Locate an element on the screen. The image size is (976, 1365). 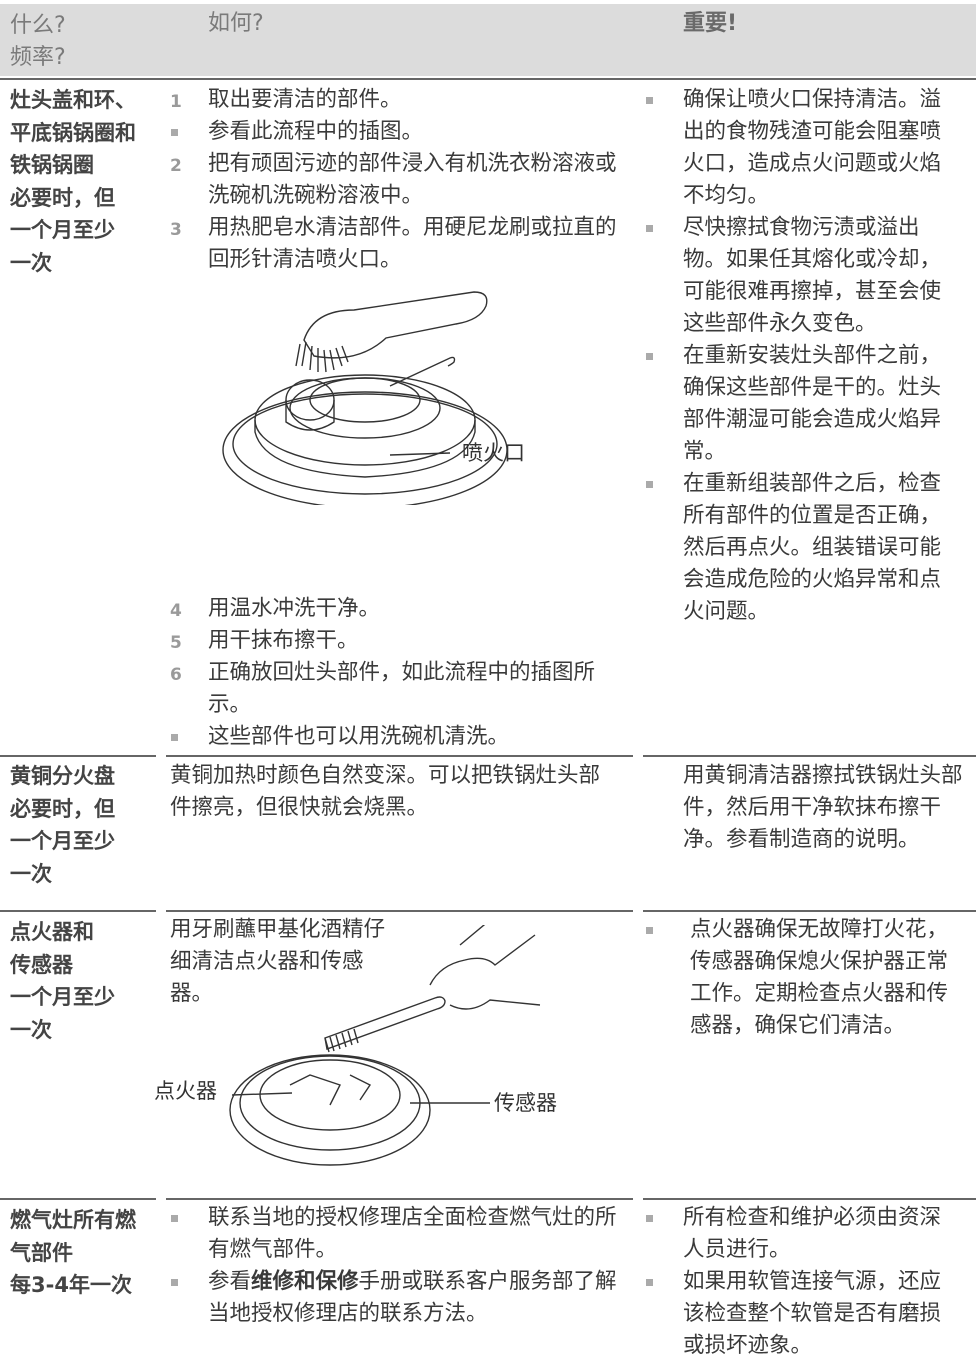
list-item: 所有检查和维护必须由资深人员进行。 is located at coordinates (803, 1234).